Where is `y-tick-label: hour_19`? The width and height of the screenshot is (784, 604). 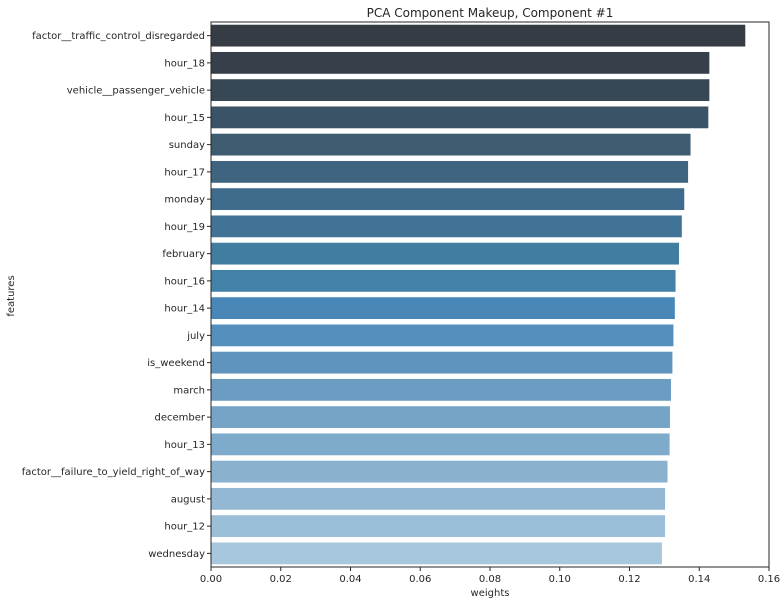 y-tick-label: hour_19 is located at coordinates (184, 227).